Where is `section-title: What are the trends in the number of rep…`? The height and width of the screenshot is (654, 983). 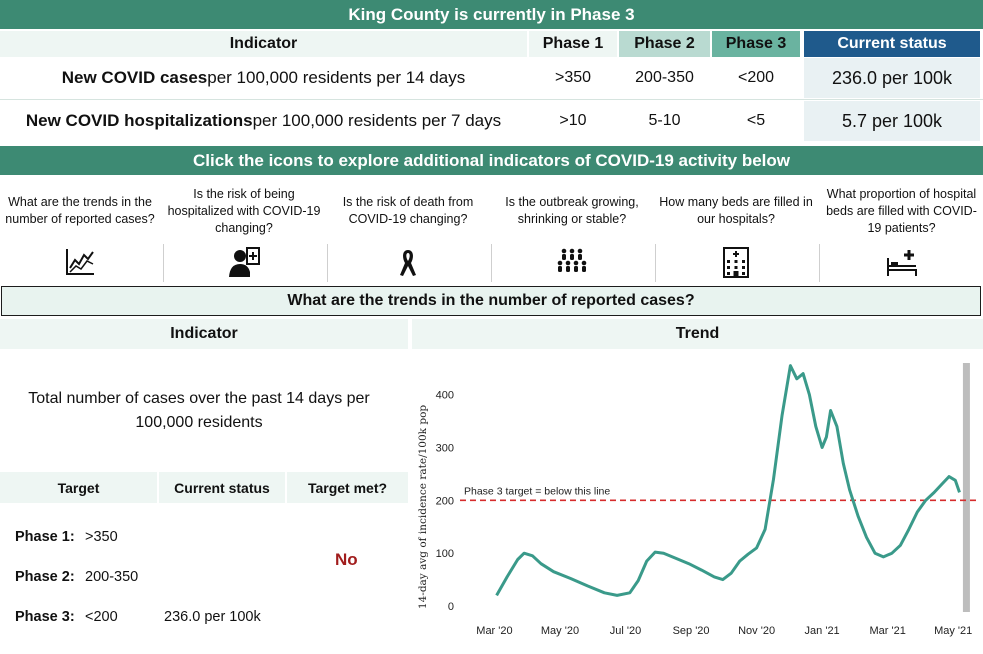
section-title: What are the trends in the number of rep… is located at coordinates (491, 301).